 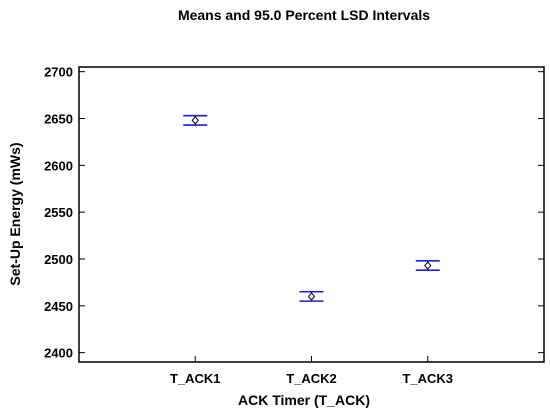 What do you see at coordinates (195, 378) in the screenshot?
I see `x-tick-label: T_ACK1` at bounding box center [195, 378].